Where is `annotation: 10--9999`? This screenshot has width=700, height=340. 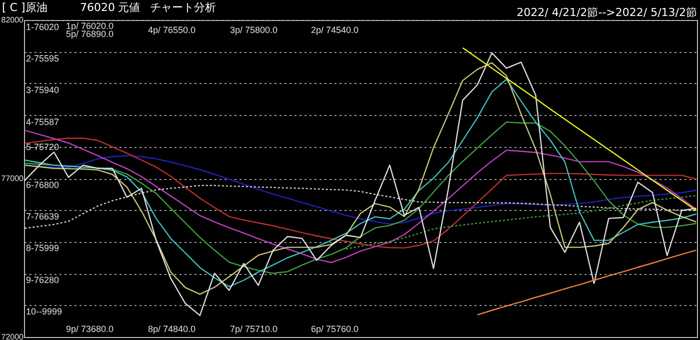
annotation: 10--9999 is located at coordinates (44, 311).